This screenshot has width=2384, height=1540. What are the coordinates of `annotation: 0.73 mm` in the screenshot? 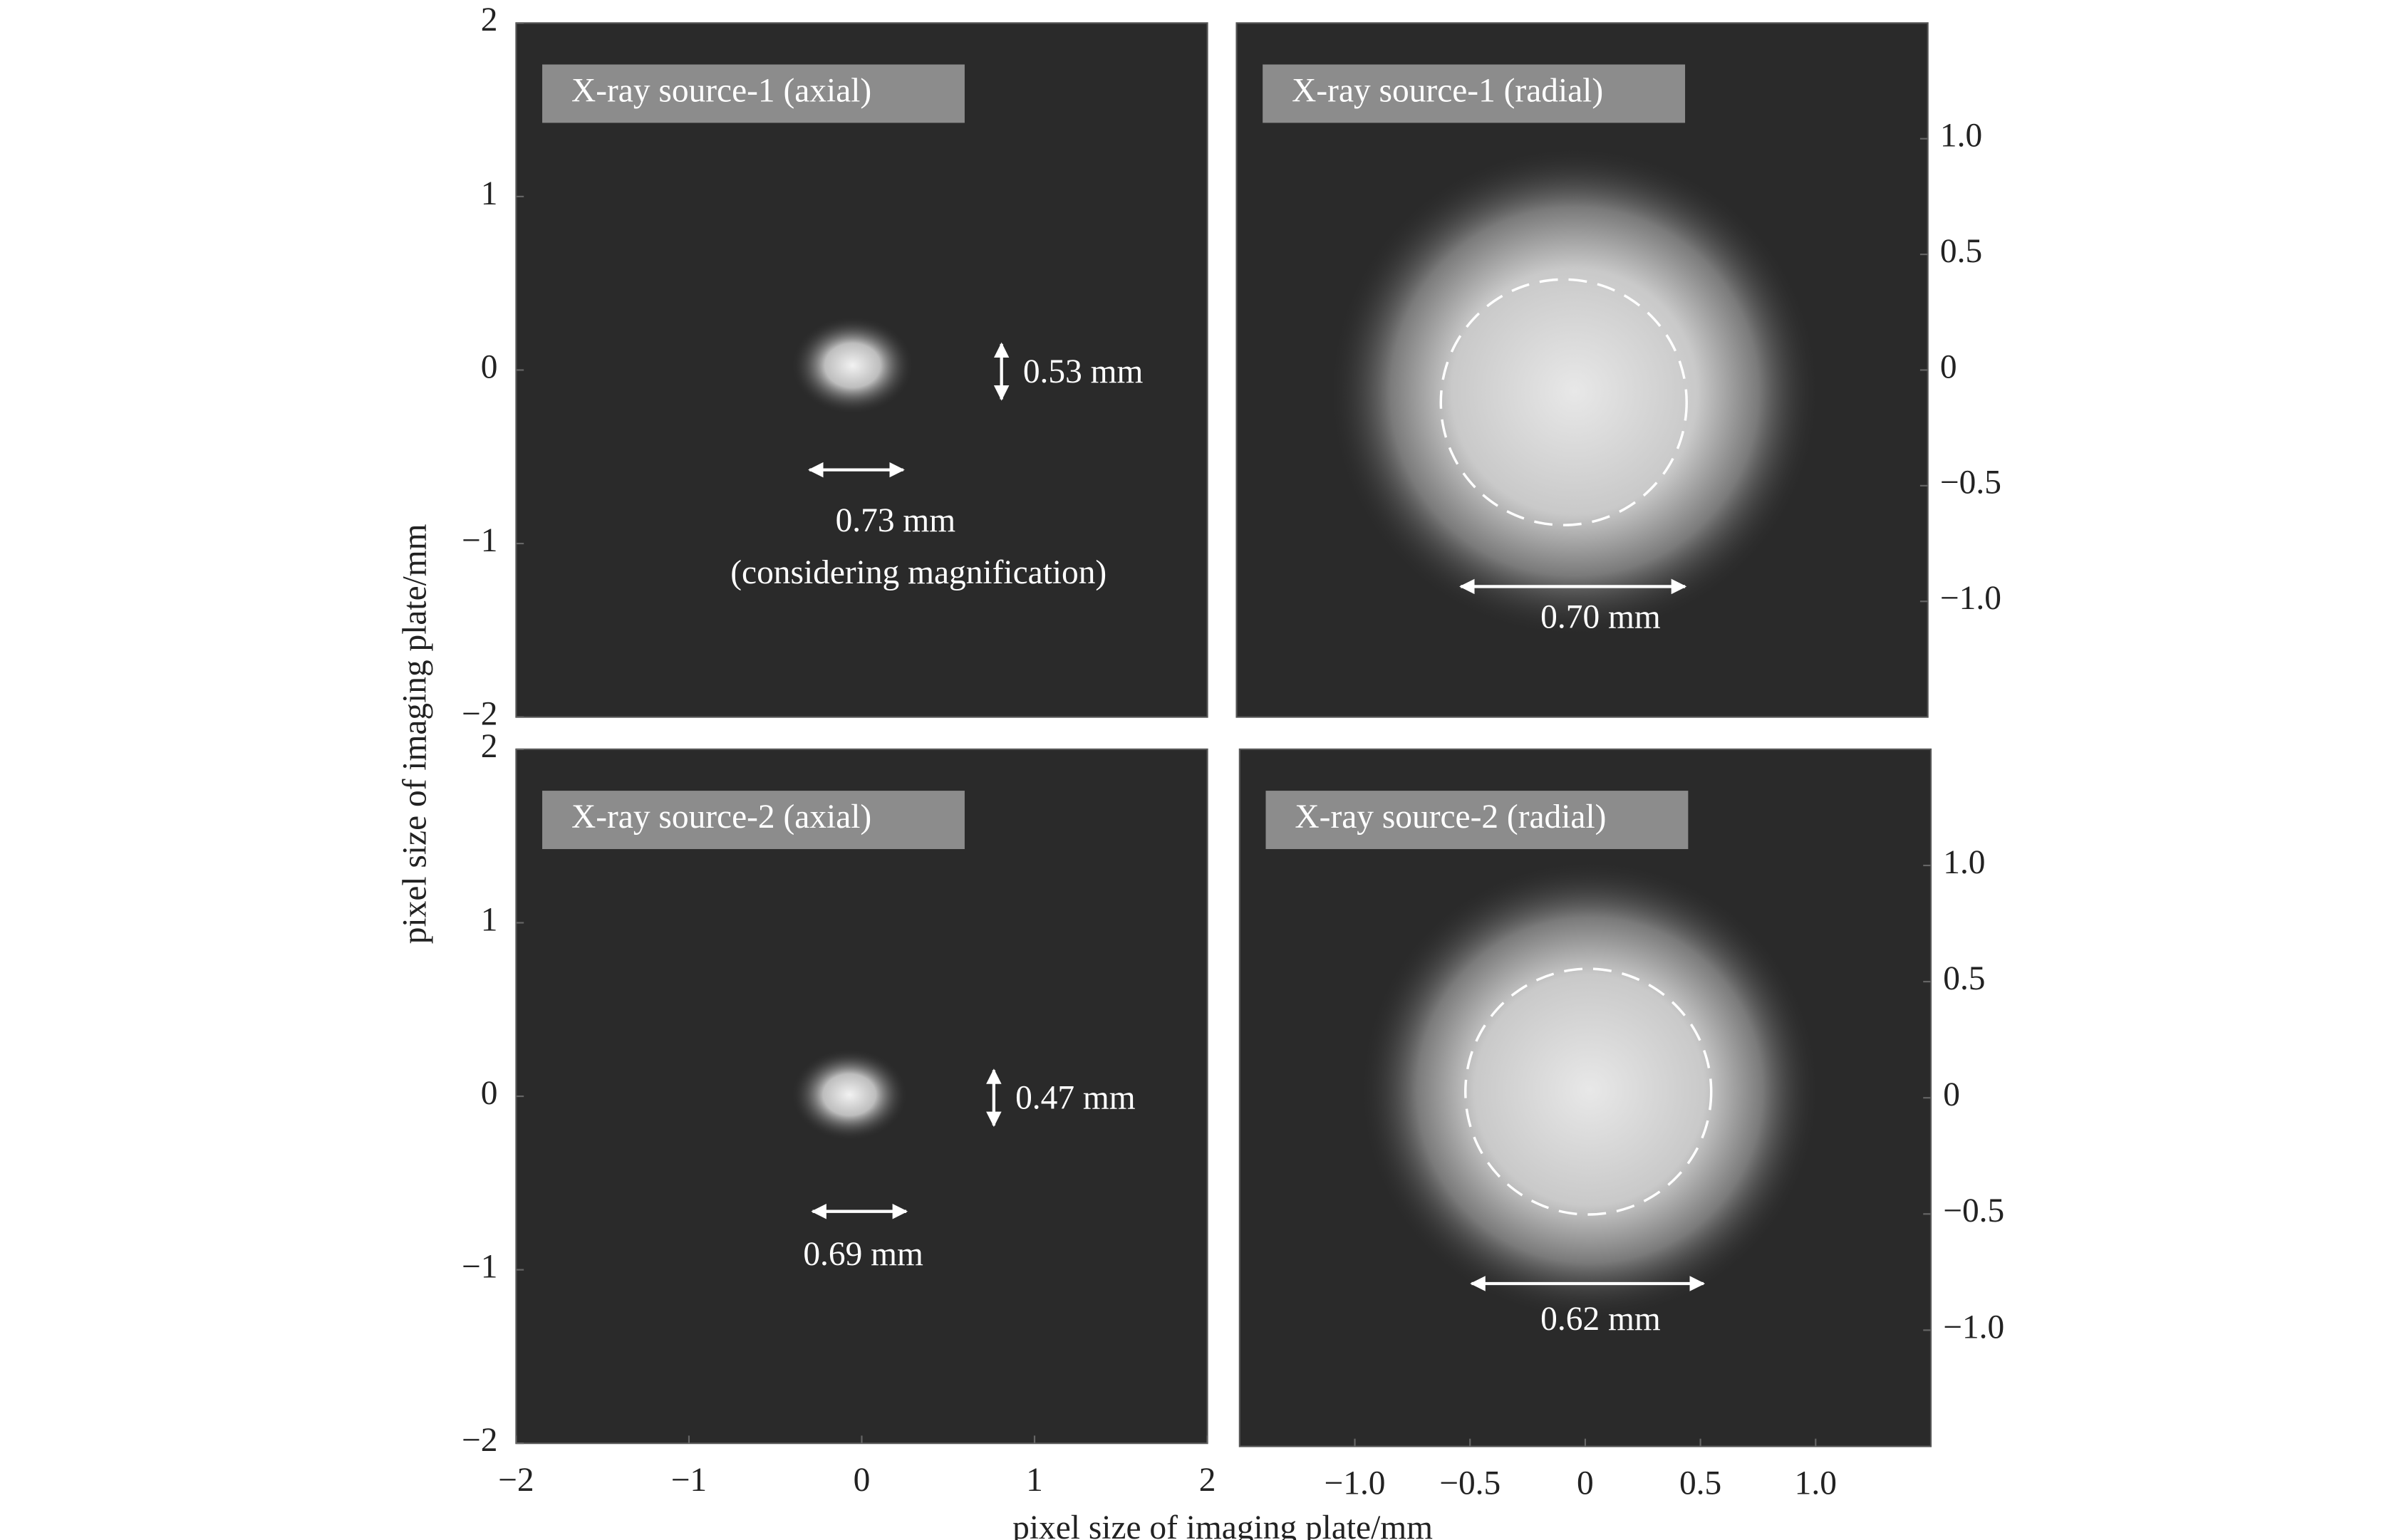 It's located at (896, 520).